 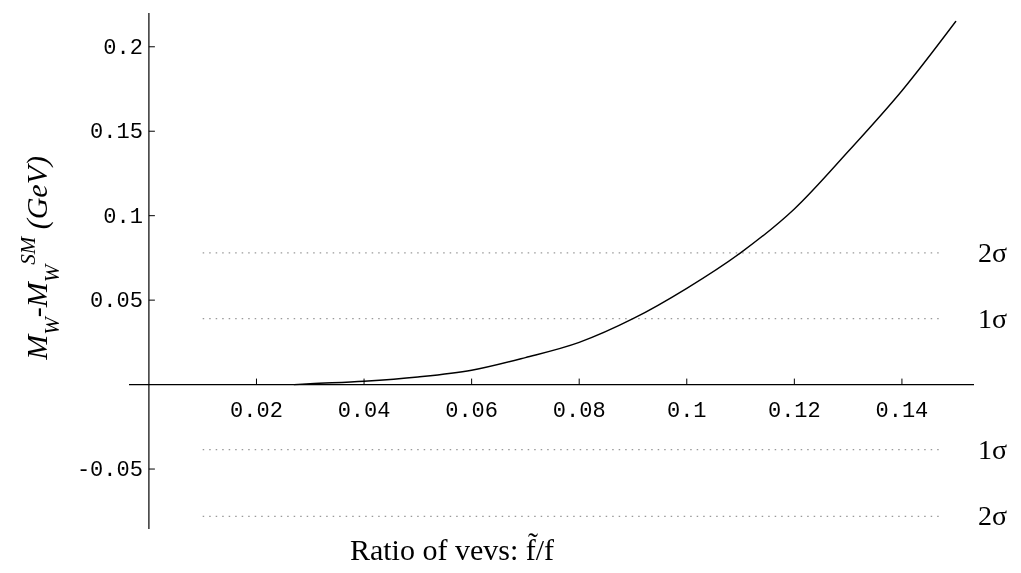 What do you see at coordinates (116, 302) in the screenshot?
I see `y-tick-label: 0.05` at bounding box center [116, 302].